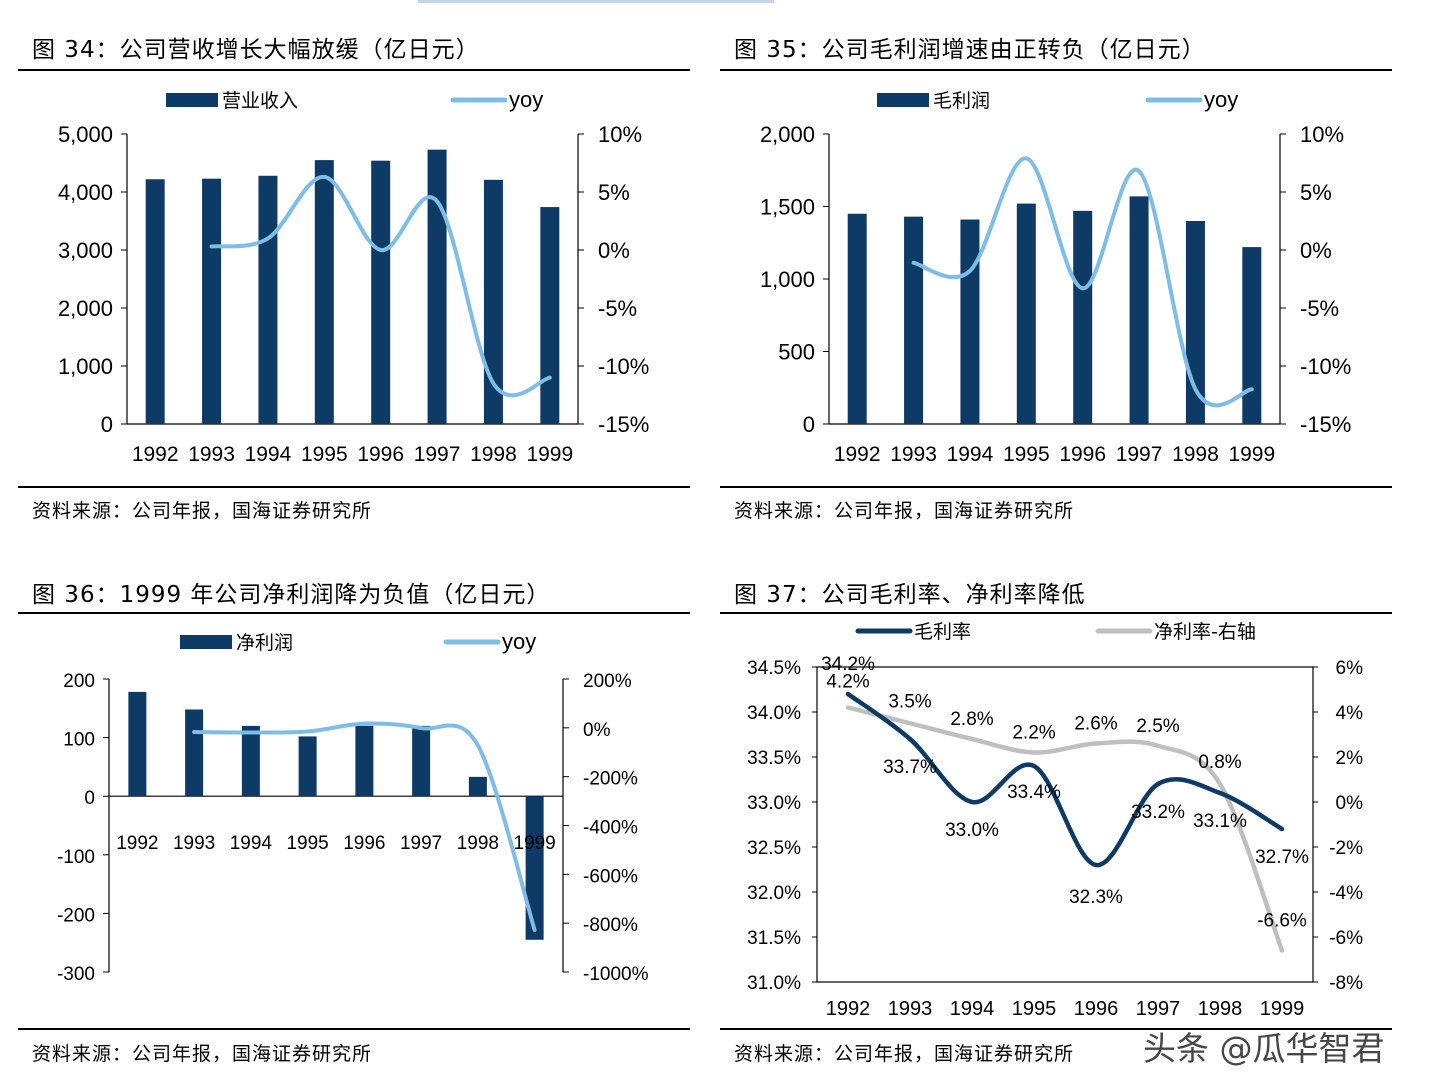 Image resolution: width=1433 pixels, height=1088 pixels. Describe the element at coordinates (1065, 829) in the screenshot. I see `net-margin-line` at that location.